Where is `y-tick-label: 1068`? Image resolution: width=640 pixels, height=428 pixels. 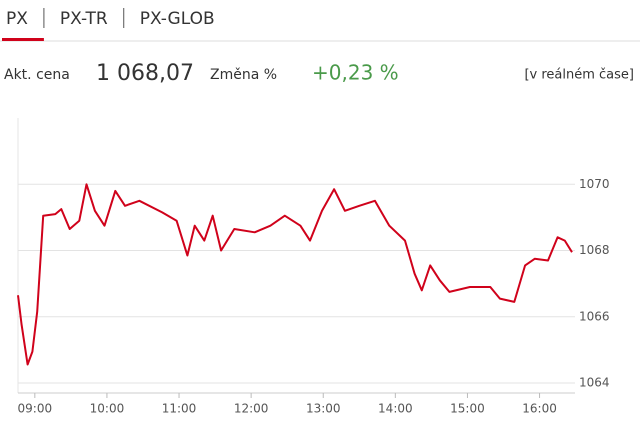 y-tick-label: 1068 is located at coordinates (594, 250).